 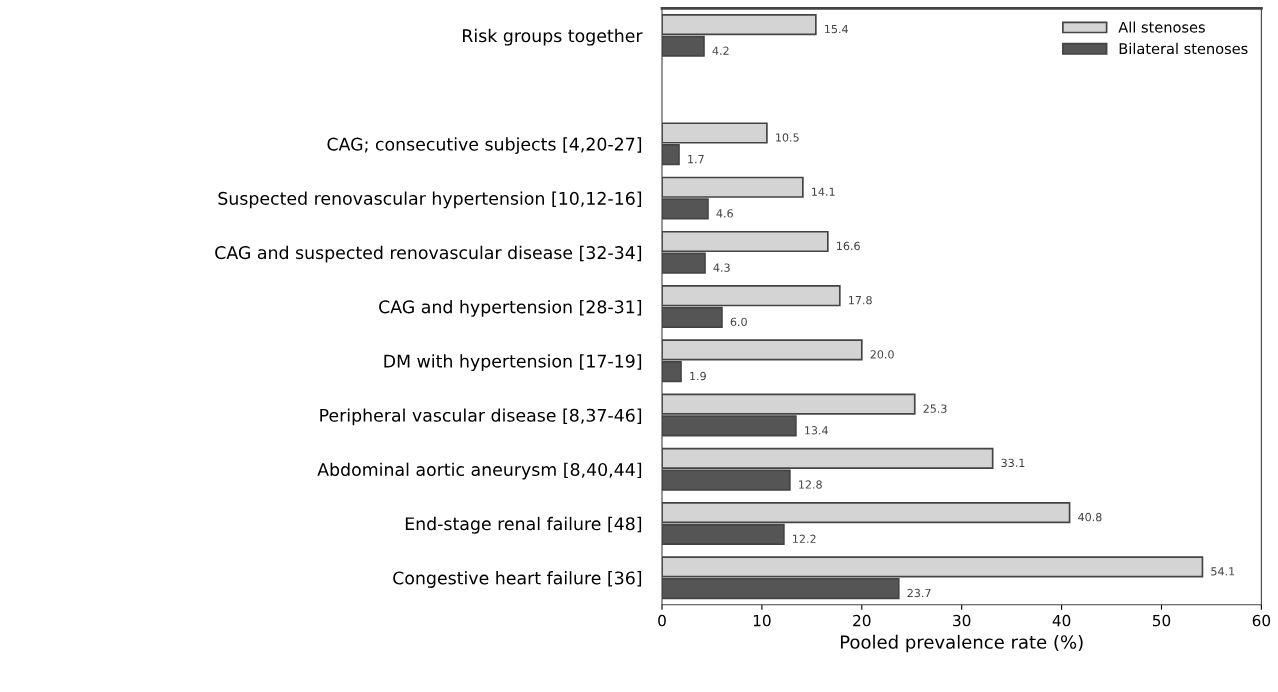 I want to click on y-tick-label: Risk groups together, so click(x=553, y=37).